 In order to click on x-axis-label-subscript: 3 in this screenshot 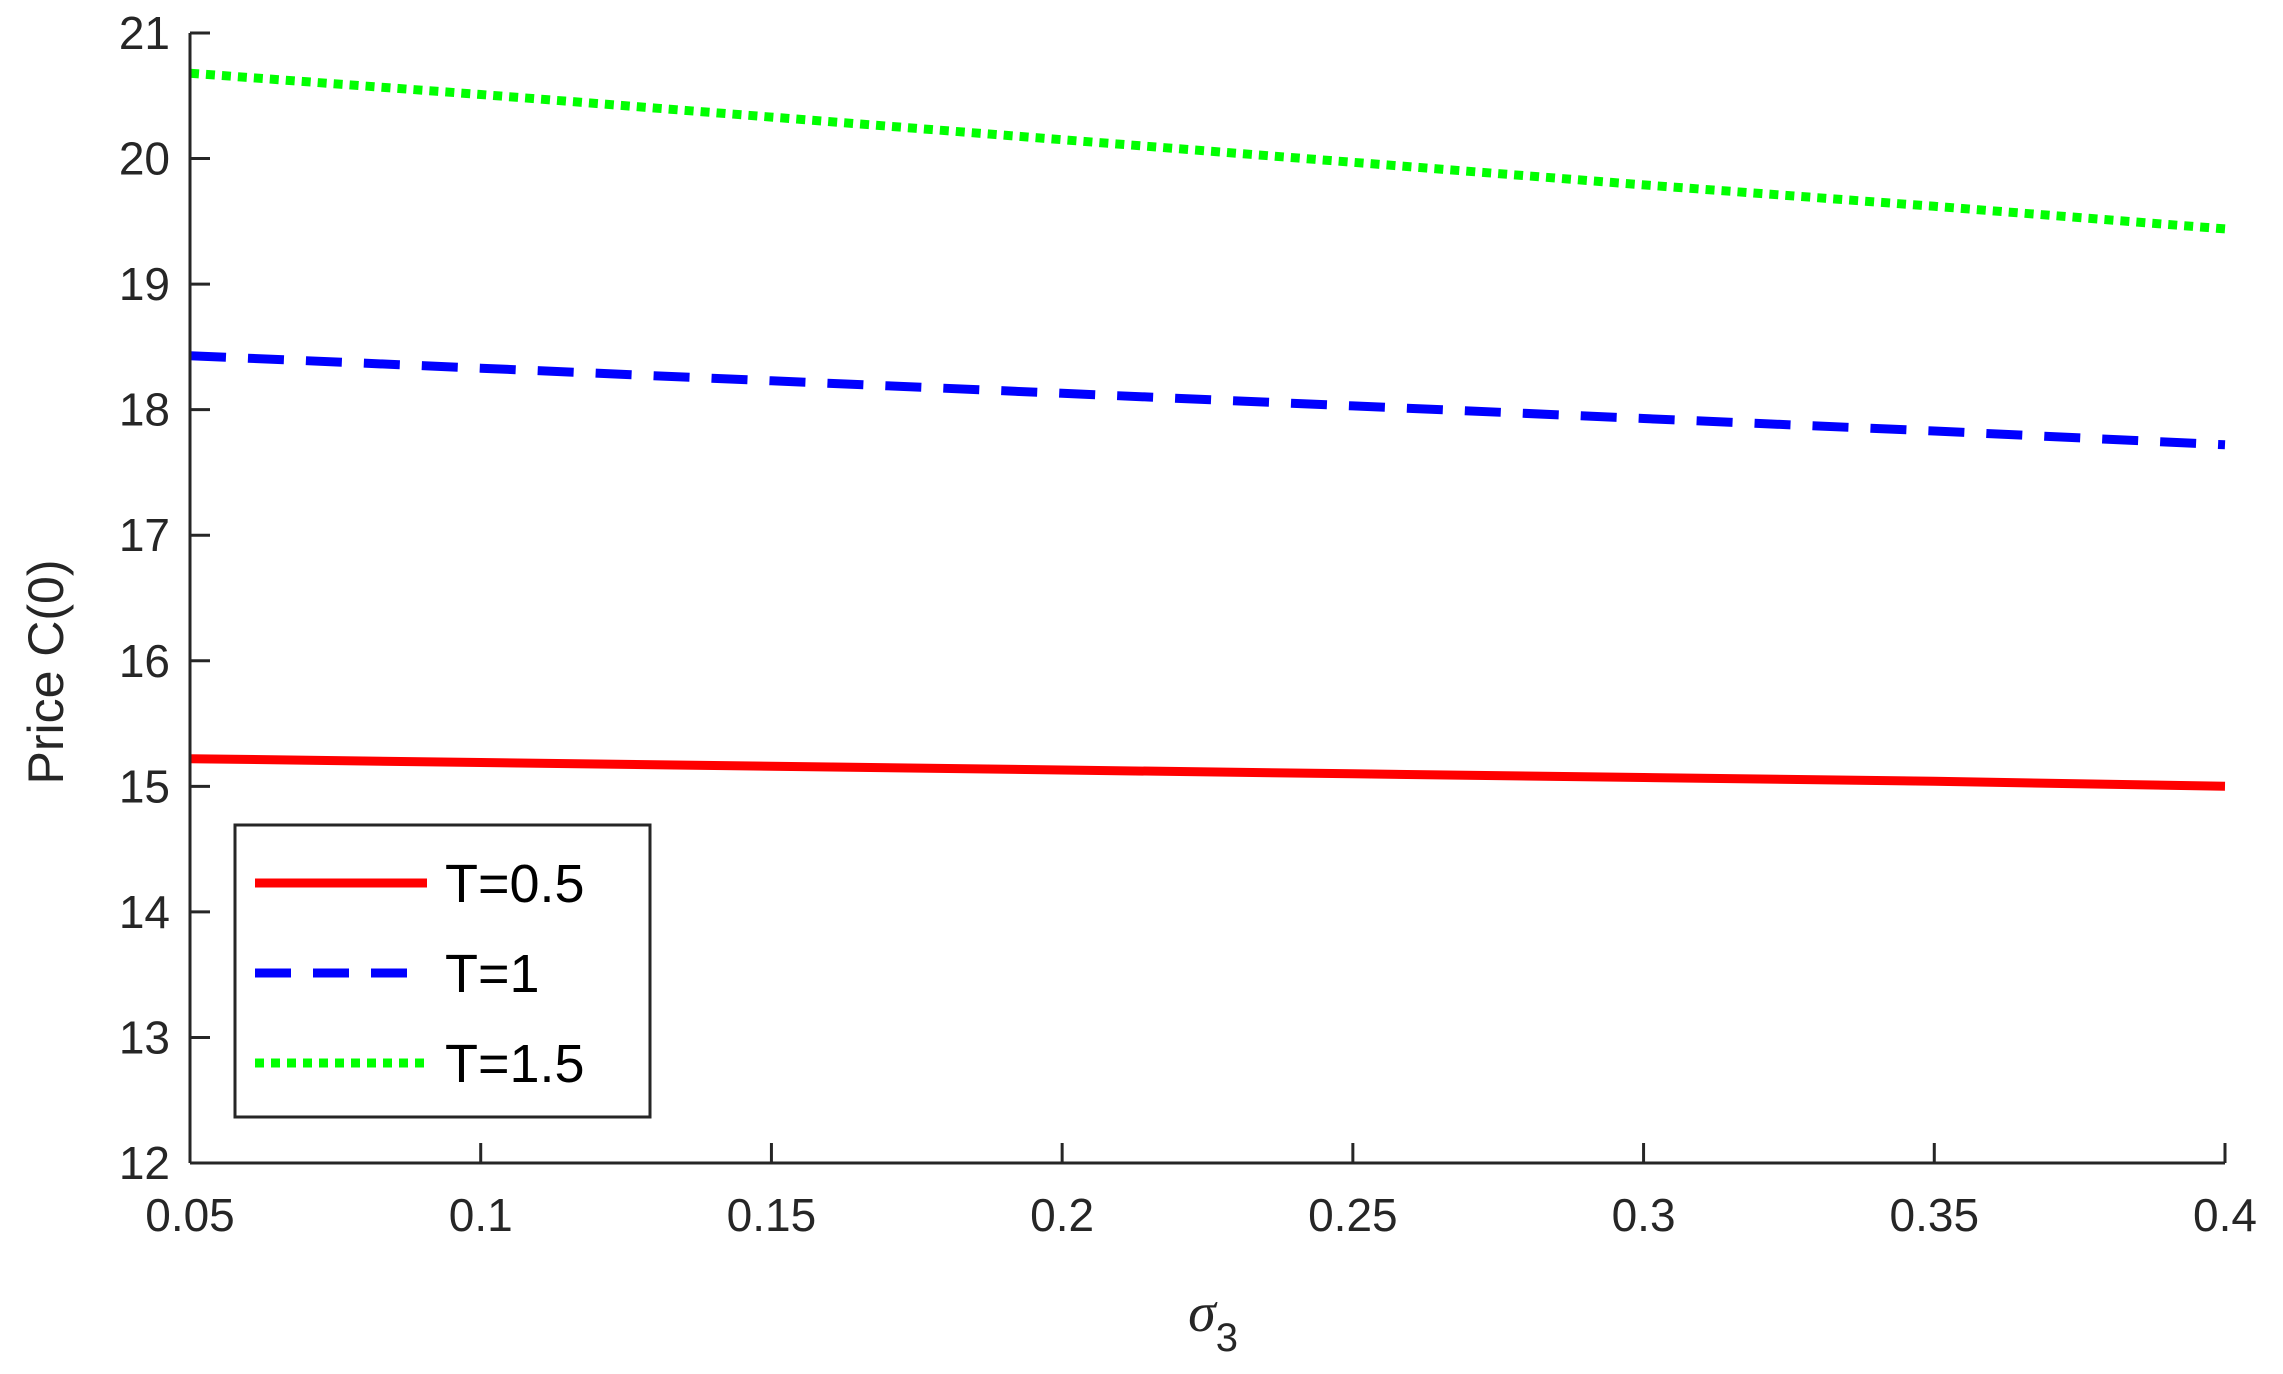, I will do `click(1227, 1338)`.